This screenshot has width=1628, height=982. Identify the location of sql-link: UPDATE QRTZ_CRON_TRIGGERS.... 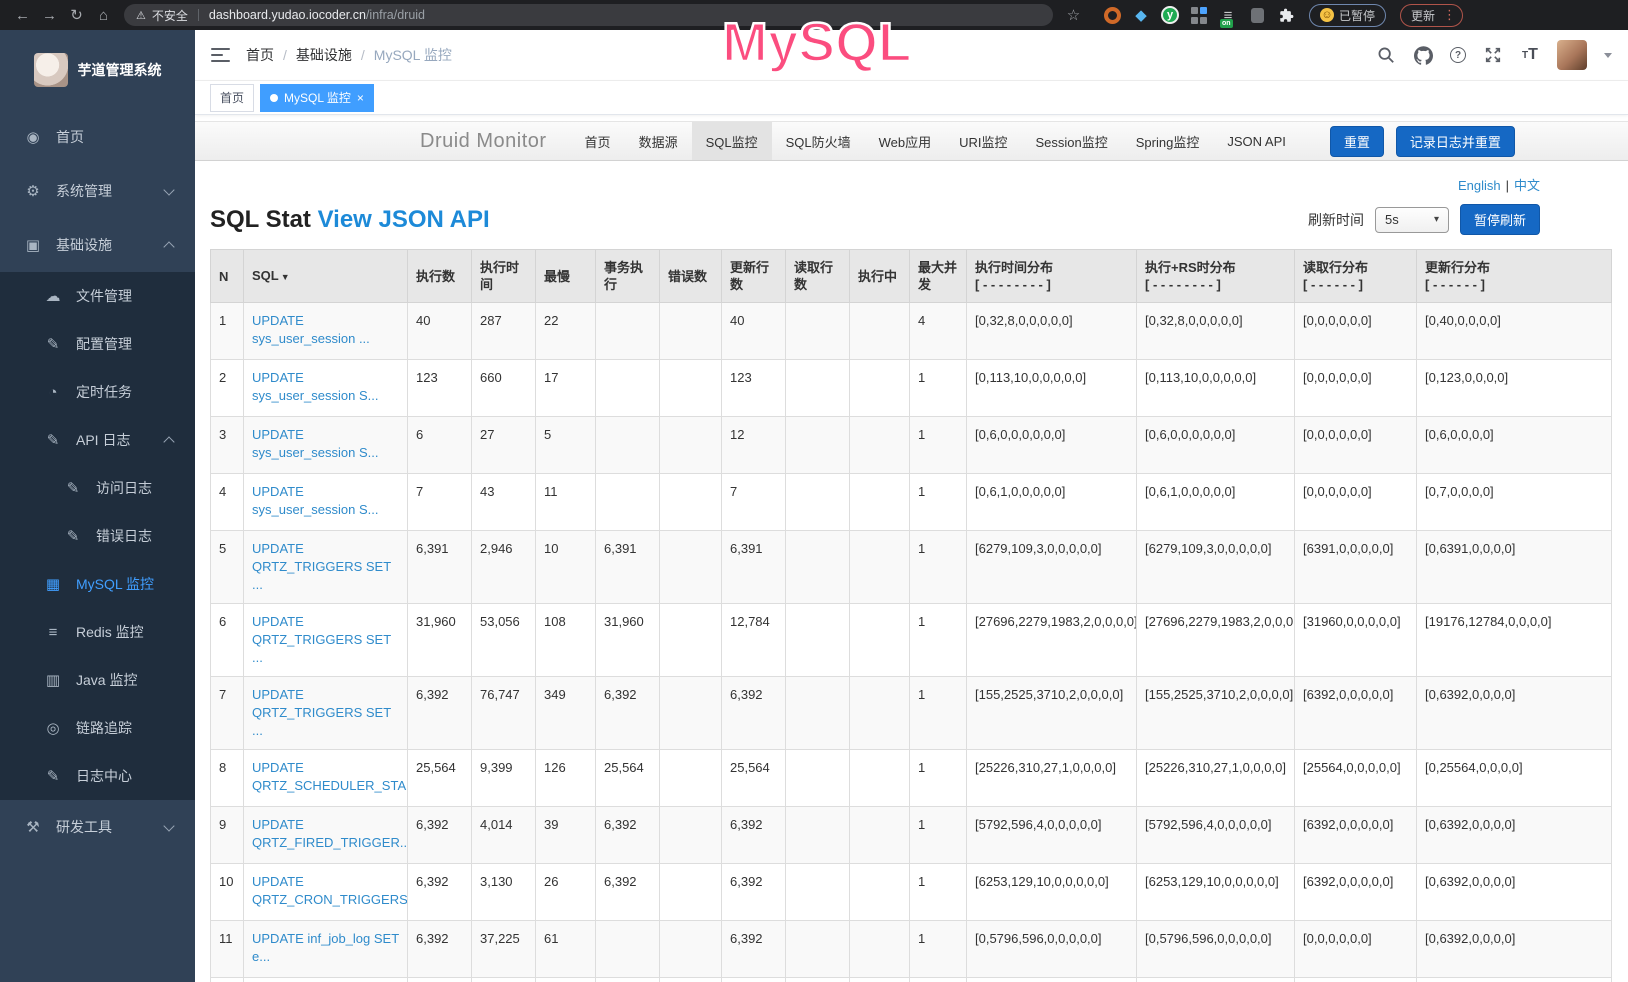
(330, 890).